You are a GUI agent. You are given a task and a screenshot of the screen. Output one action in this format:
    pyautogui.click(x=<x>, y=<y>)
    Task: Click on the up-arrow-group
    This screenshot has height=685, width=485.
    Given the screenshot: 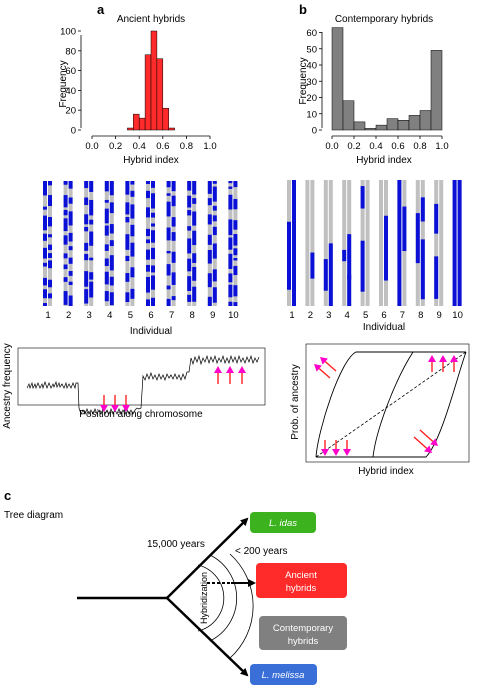 What is the action you would take?
    pyautogui.click(x=230, y=375)
    